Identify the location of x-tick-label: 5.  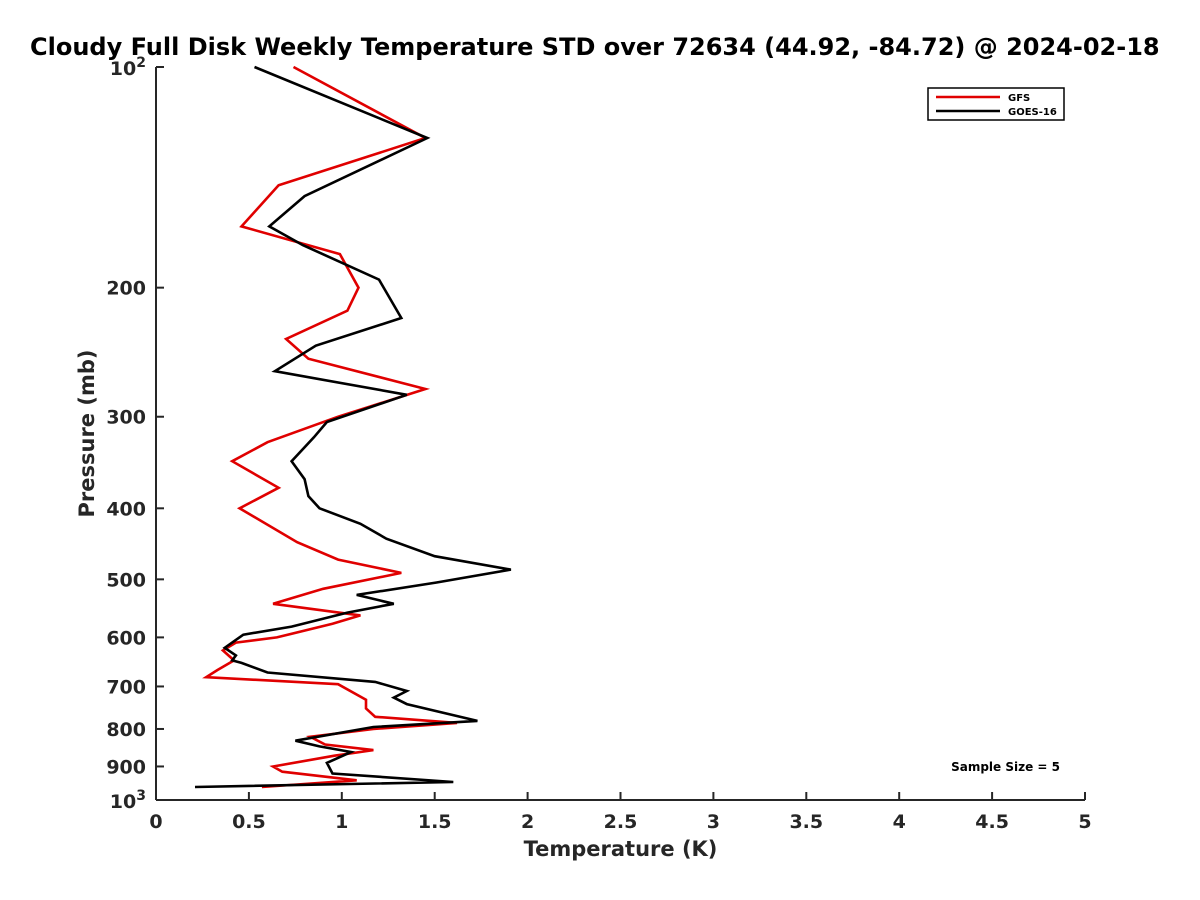
(1084, 822).